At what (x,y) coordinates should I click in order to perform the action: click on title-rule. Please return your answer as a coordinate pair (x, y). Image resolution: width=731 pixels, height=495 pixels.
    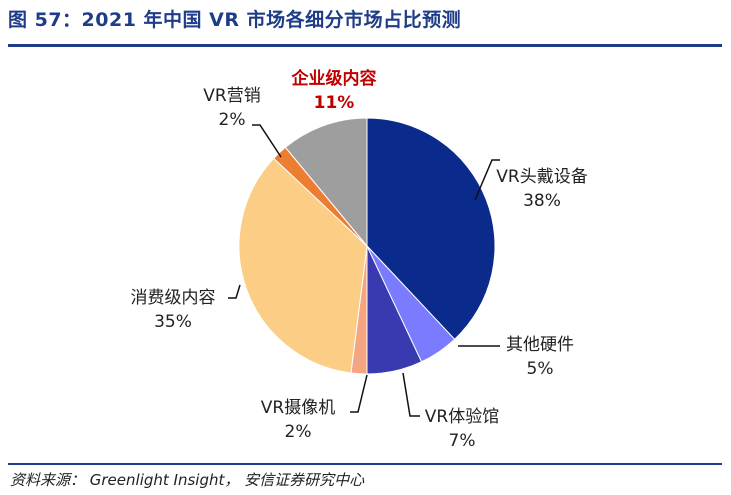
    Looking at the image, I should click on (365, 45).